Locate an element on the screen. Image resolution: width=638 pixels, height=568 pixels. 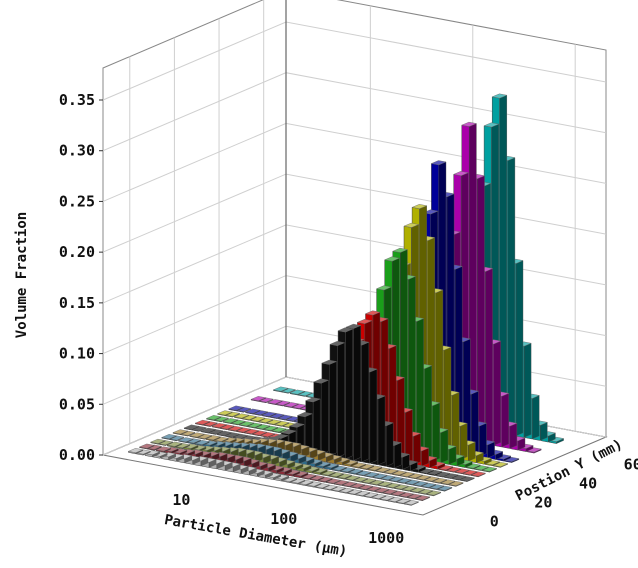
bar-35mm-433.9-side is located at coordinates (463, 441).